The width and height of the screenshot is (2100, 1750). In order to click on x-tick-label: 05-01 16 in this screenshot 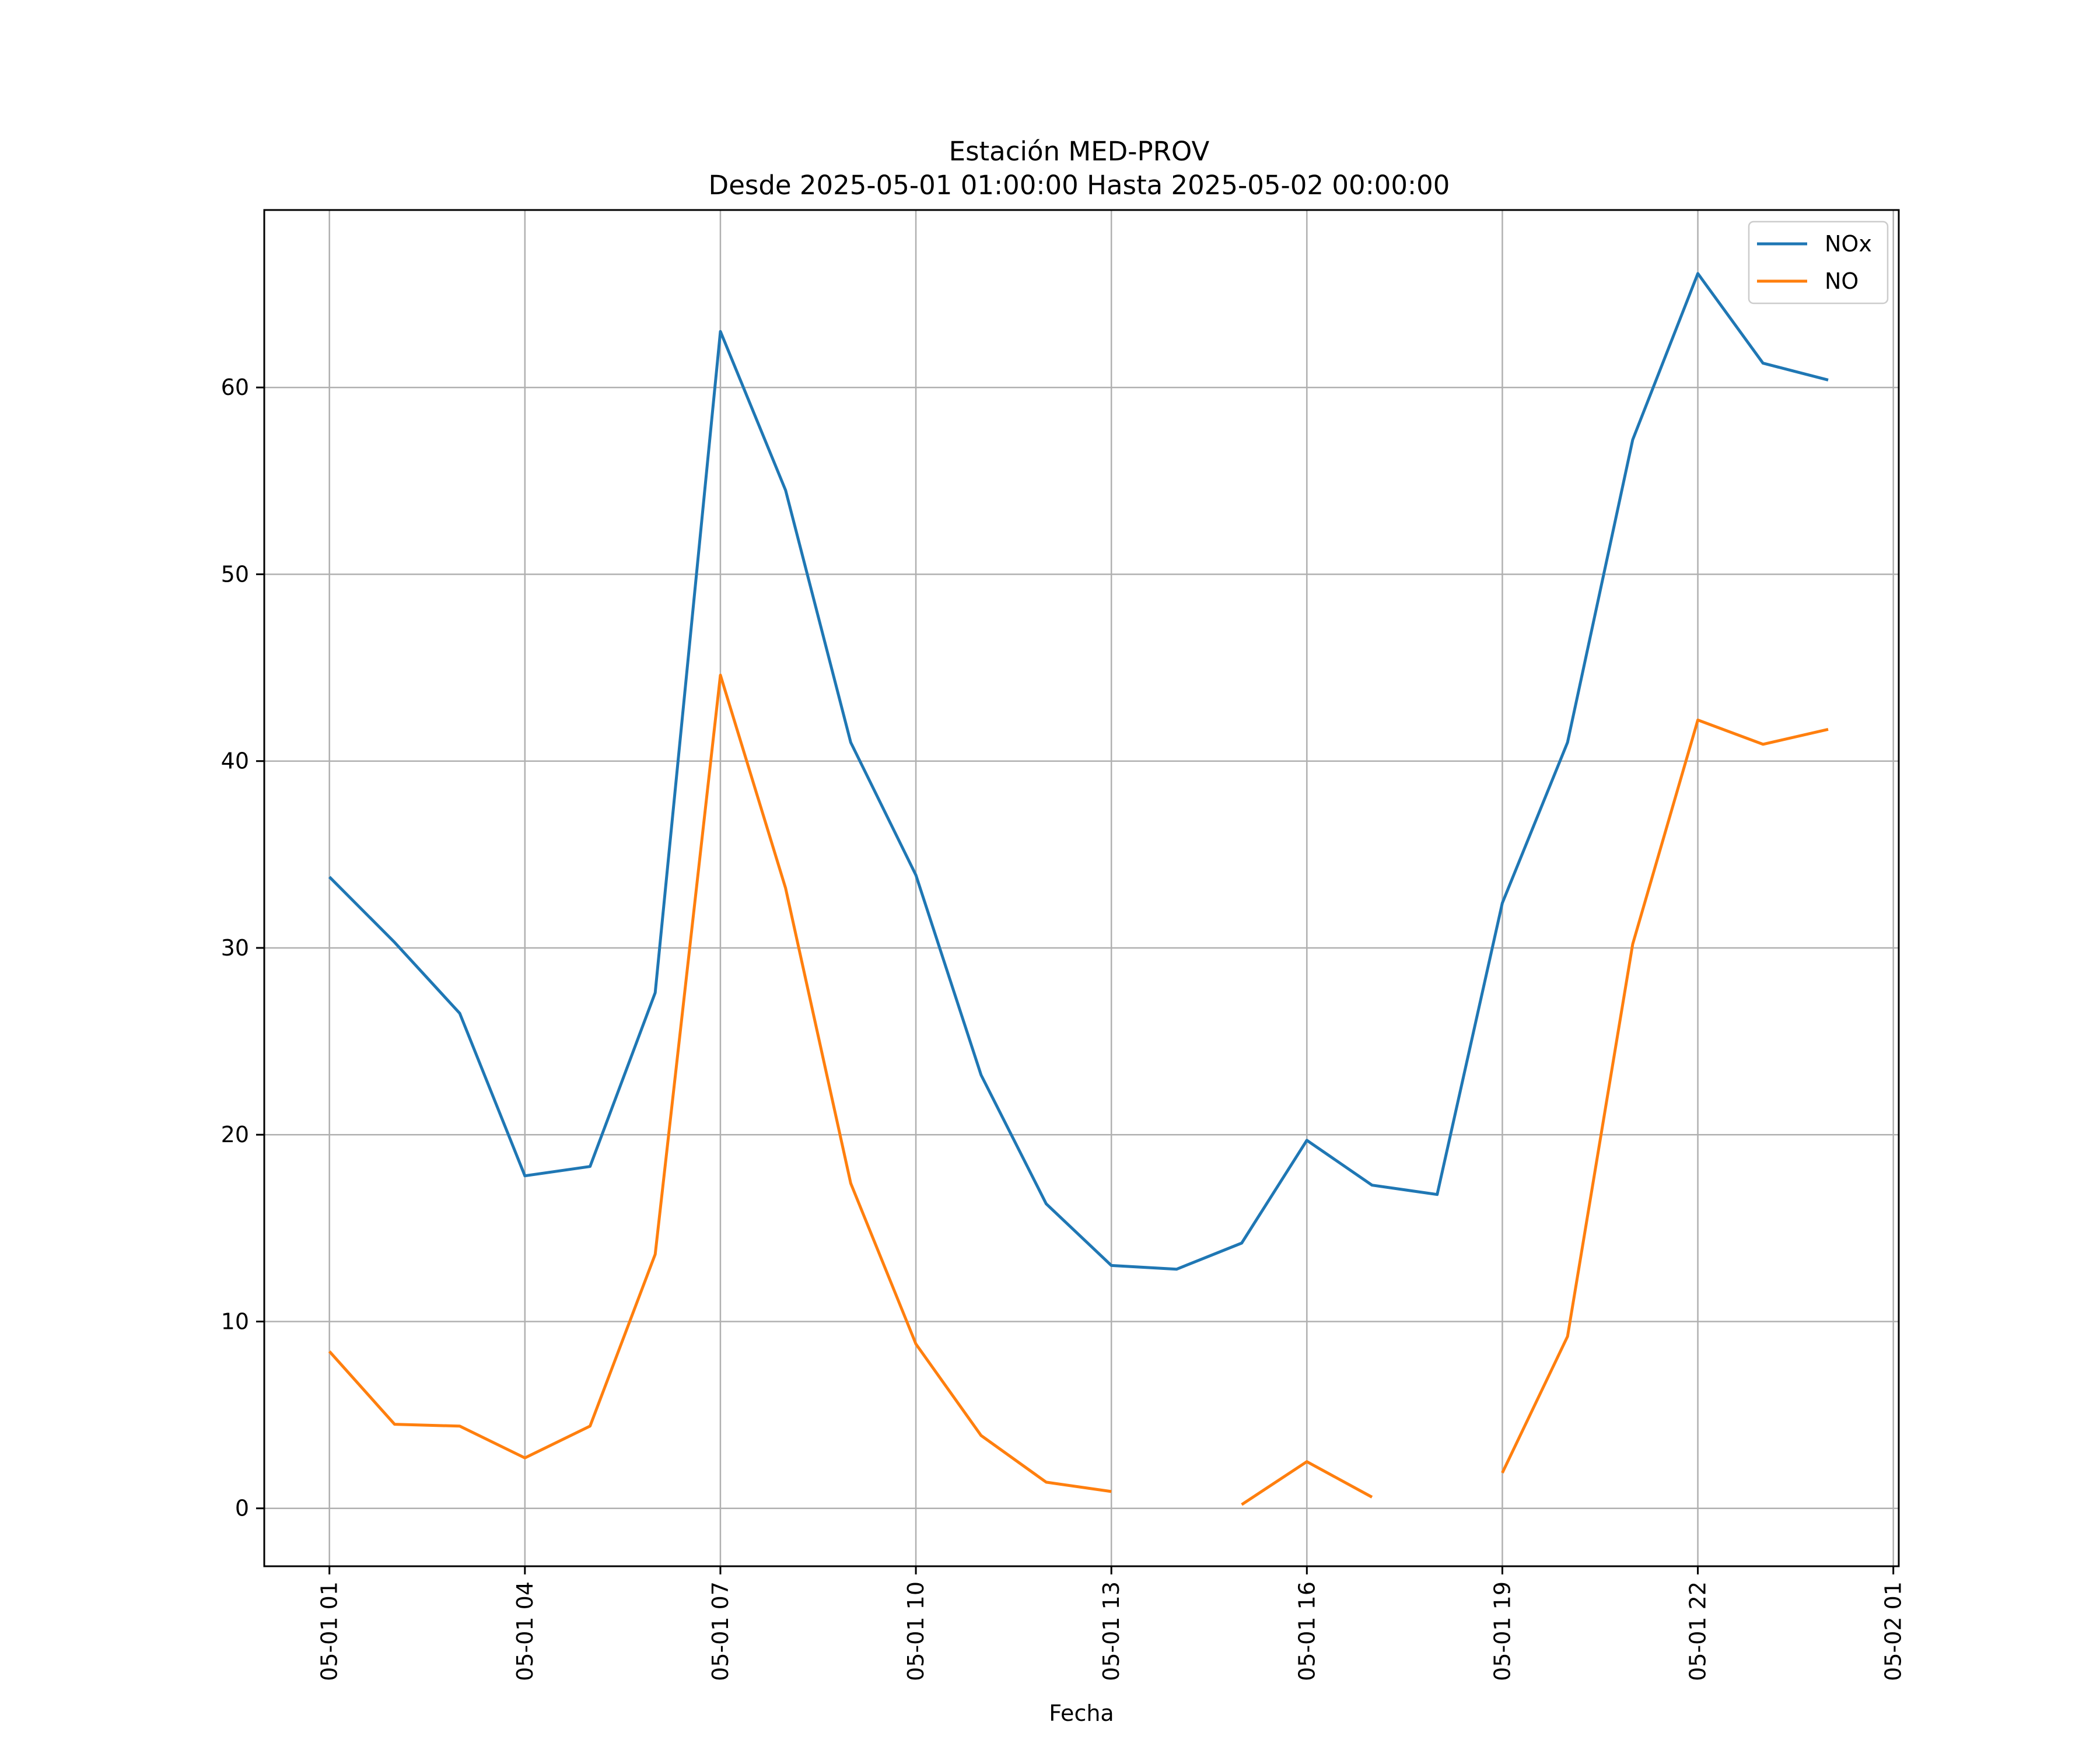, I will do `click(1307, 1631)`.